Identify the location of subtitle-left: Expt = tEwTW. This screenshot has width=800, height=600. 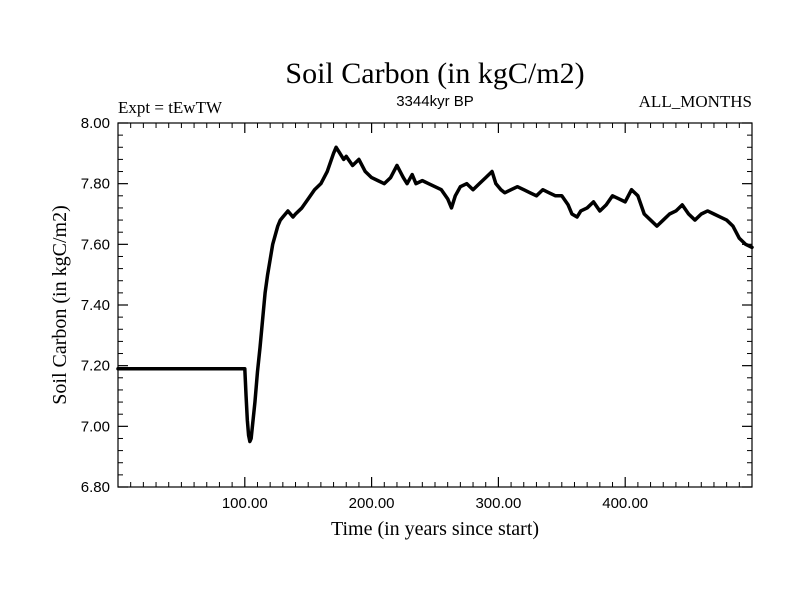
(170, 107).